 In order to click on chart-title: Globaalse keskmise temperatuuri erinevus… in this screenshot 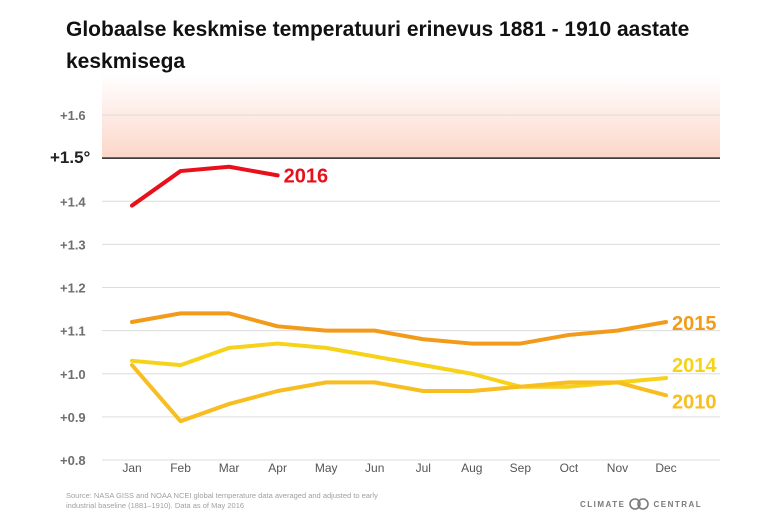, I will do `click(378, 45)`.